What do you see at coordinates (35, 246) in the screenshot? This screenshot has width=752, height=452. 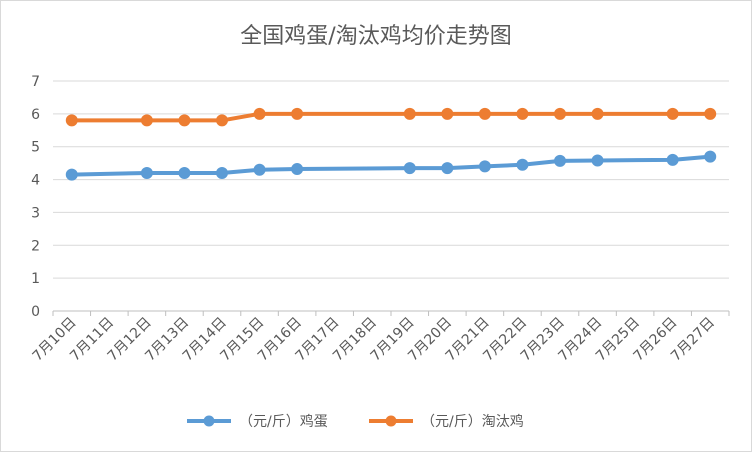 I see `y-tick-label: 2` at bounding box center [35, 246].